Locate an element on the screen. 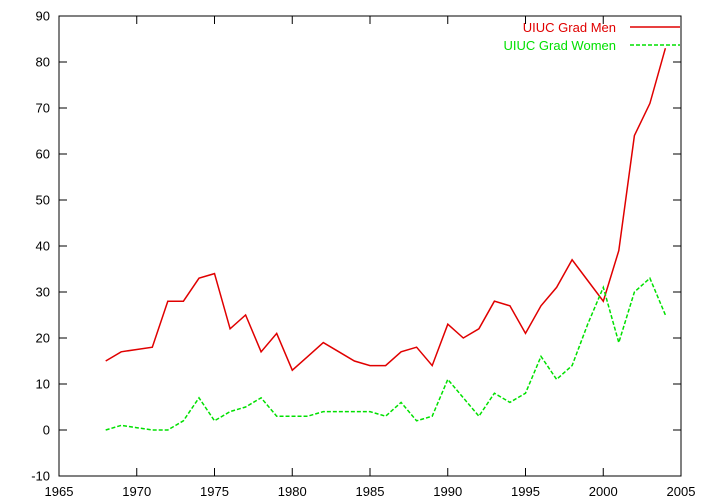  x-tick-label: 1995 is located at coordinates (525, 491).